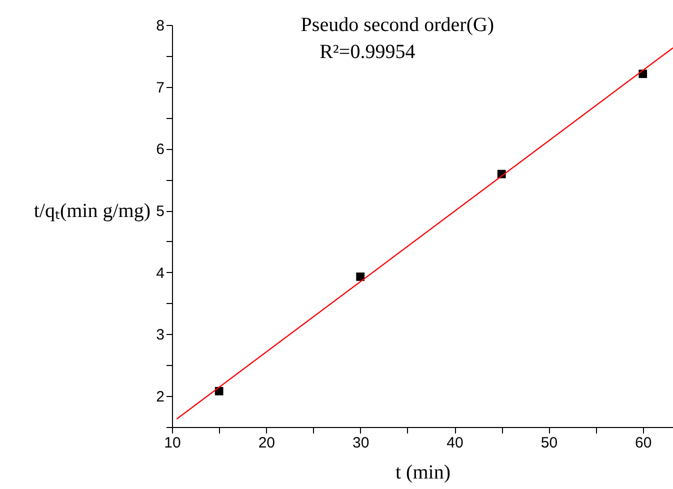  What do you see at coordinates (549, 443) in the screenshot?
I see `x-tick-label: 50` at bounding box center [549, 443].